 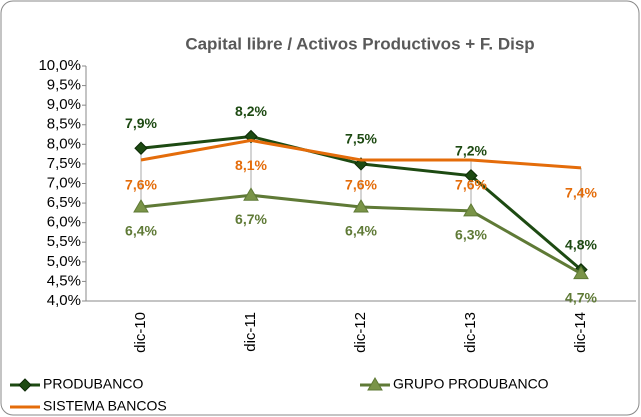 I want to click on y-tick-label: 7,0%, so click(x=64, y=182).